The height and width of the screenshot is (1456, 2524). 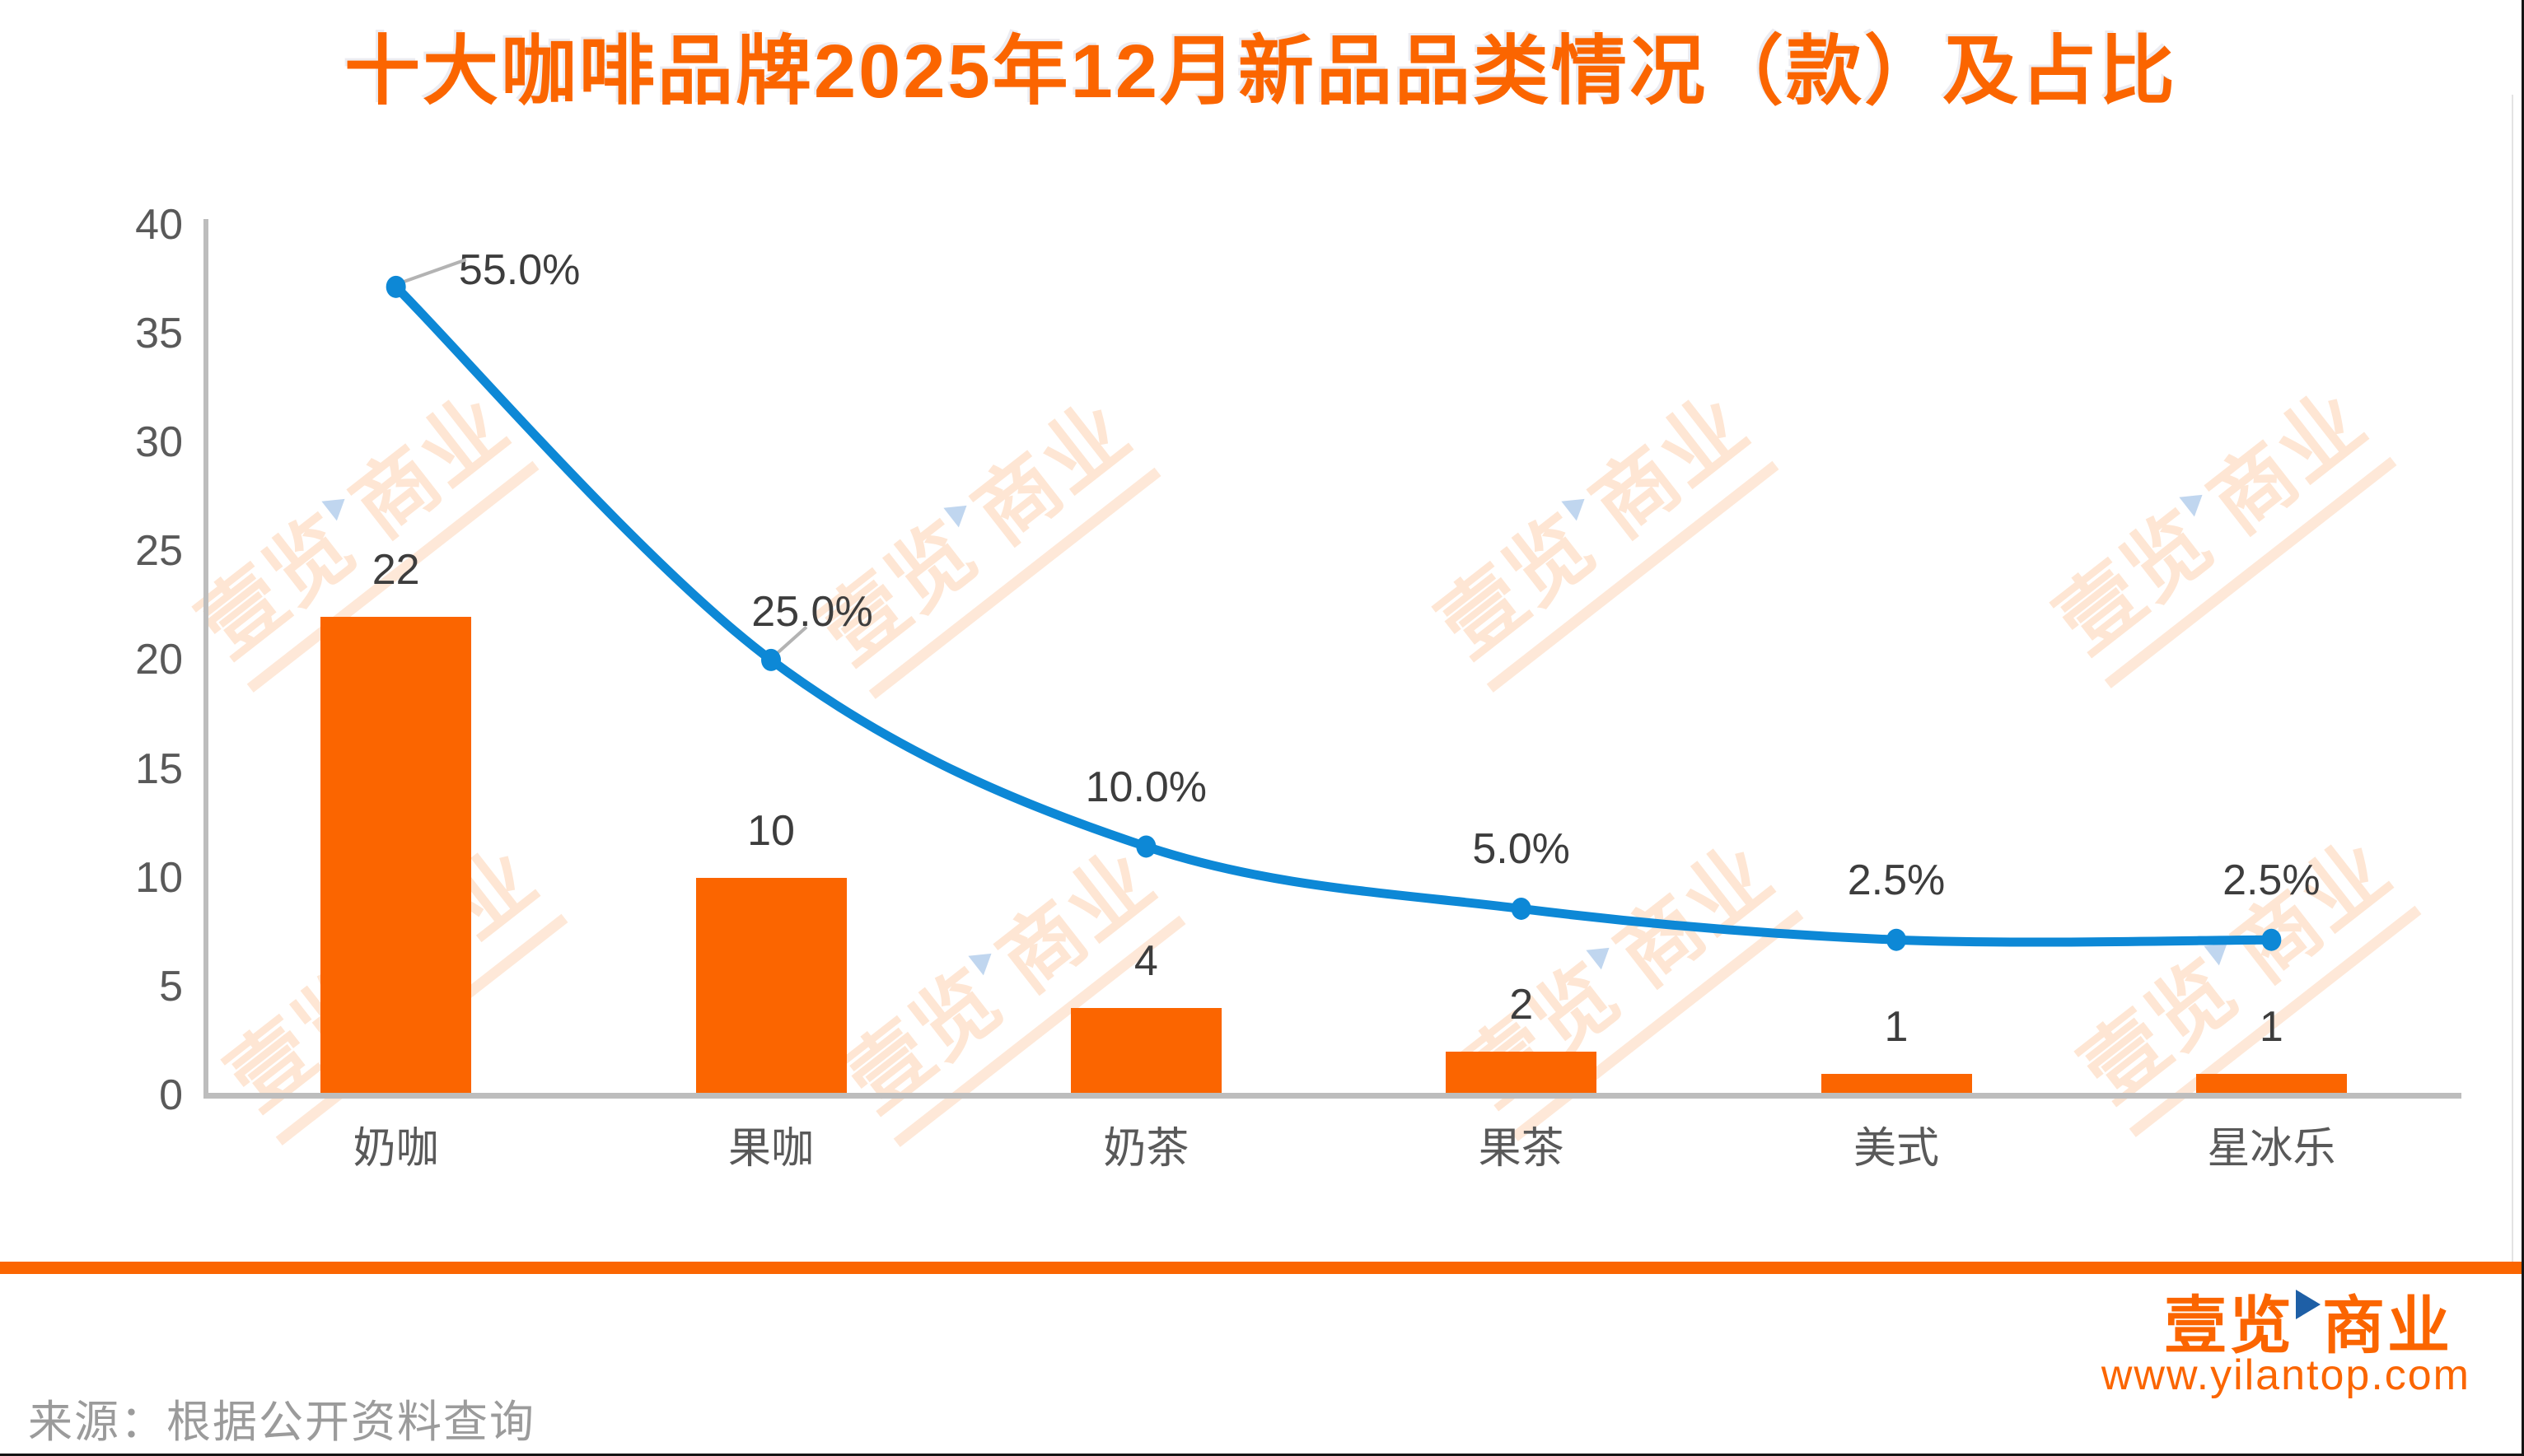 What do you see at coordinates (1145, 961) in the screenshot?
I see `bar-value-label: 4` at bounding box center [1145, 961].